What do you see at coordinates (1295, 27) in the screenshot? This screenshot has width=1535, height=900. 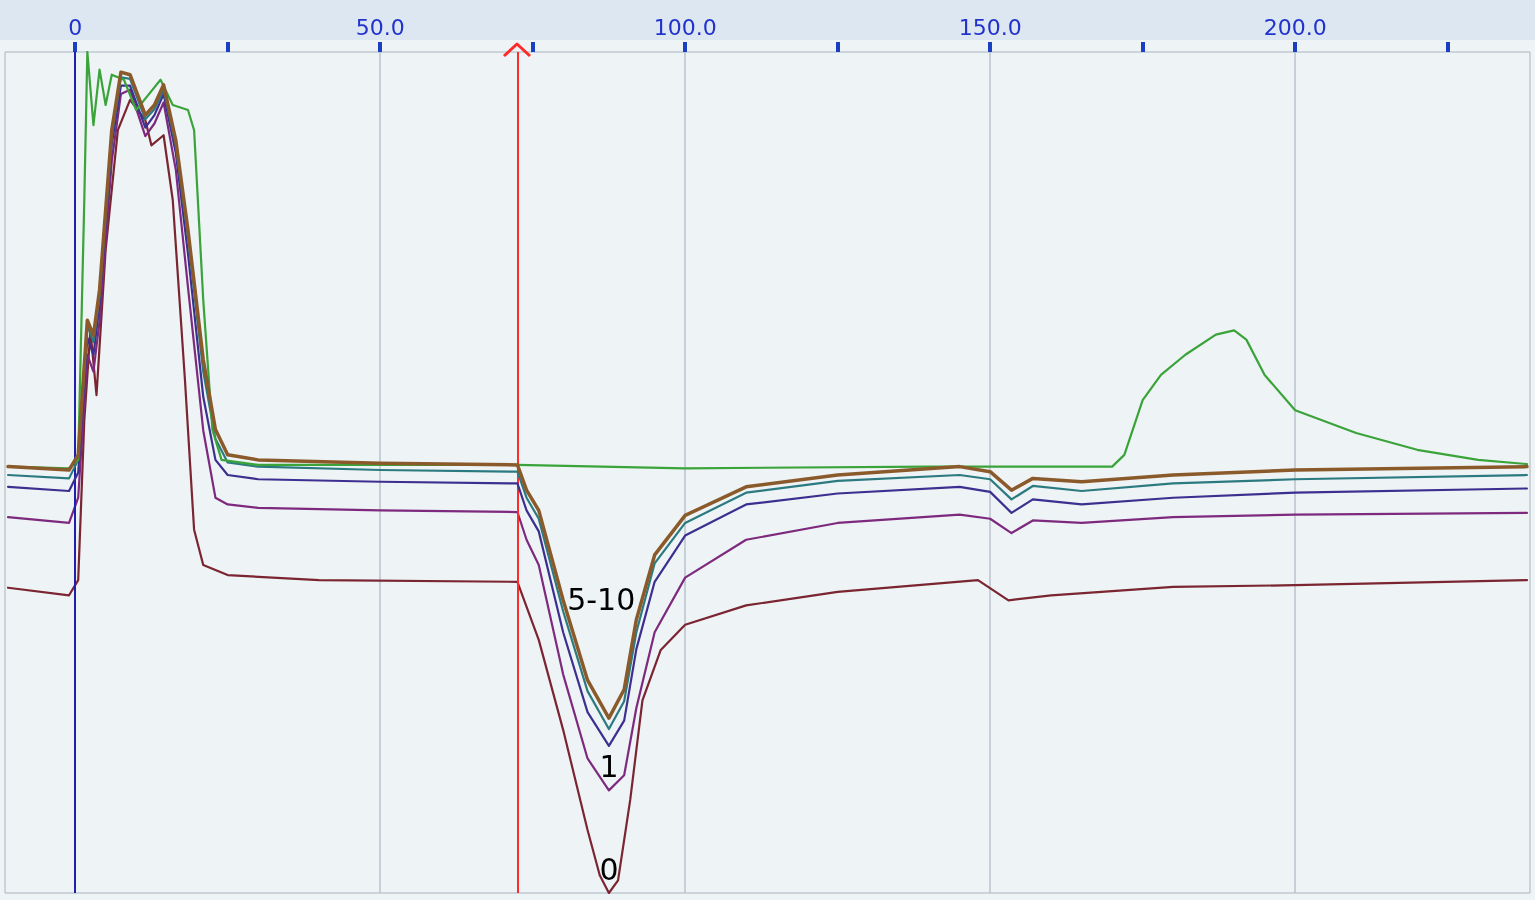 I see `x-tick-label: 200.0` at bounding box center [1295, 27].